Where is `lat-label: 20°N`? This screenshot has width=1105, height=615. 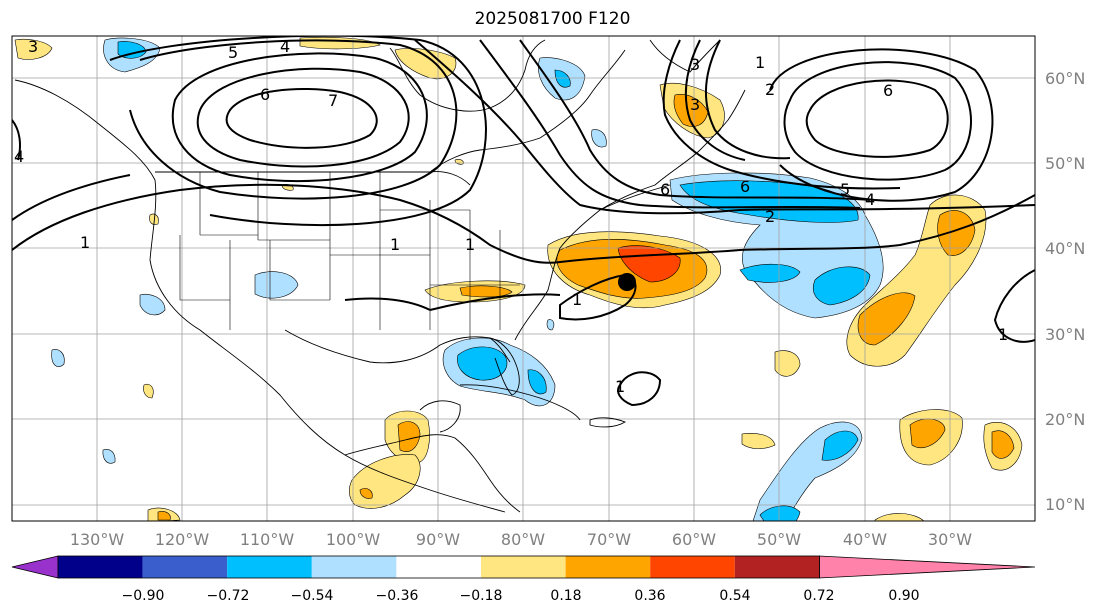
lat-label: 20°N is located at coordinates (1065, 419).